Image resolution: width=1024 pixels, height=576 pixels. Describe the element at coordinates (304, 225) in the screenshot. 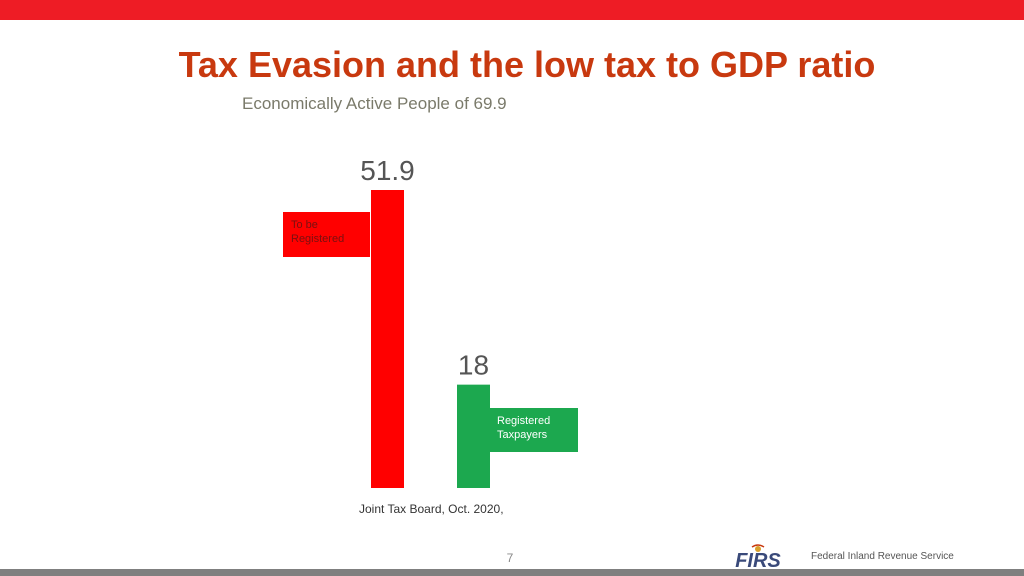

I see `label-text-to-be-line1: To be` at that location.